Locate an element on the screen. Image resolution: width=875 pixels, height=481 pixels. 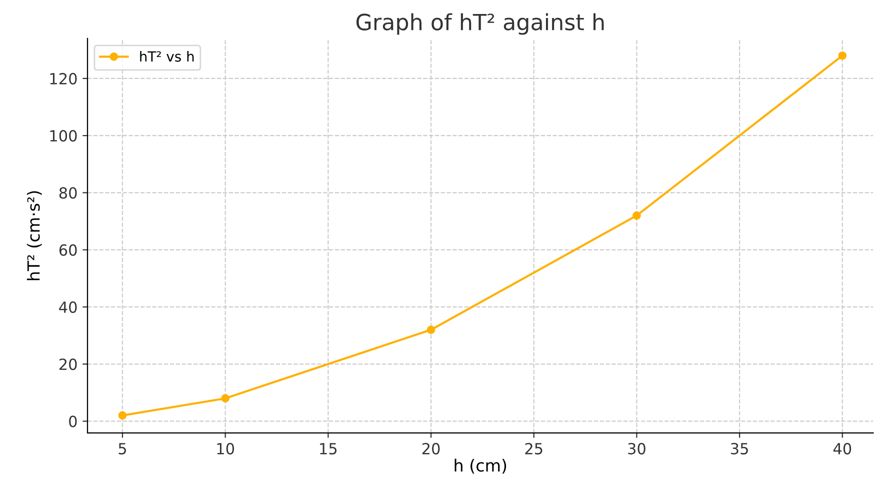
y-tick-label: 40 is located at coordinates (68, 307).